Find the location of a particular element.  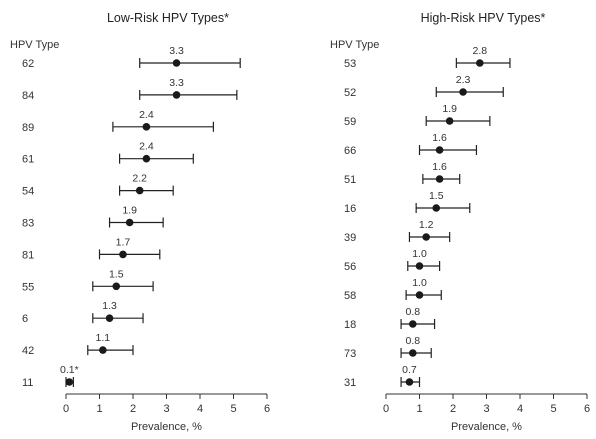

type-label: 6 is located at coordinates (25, 319).